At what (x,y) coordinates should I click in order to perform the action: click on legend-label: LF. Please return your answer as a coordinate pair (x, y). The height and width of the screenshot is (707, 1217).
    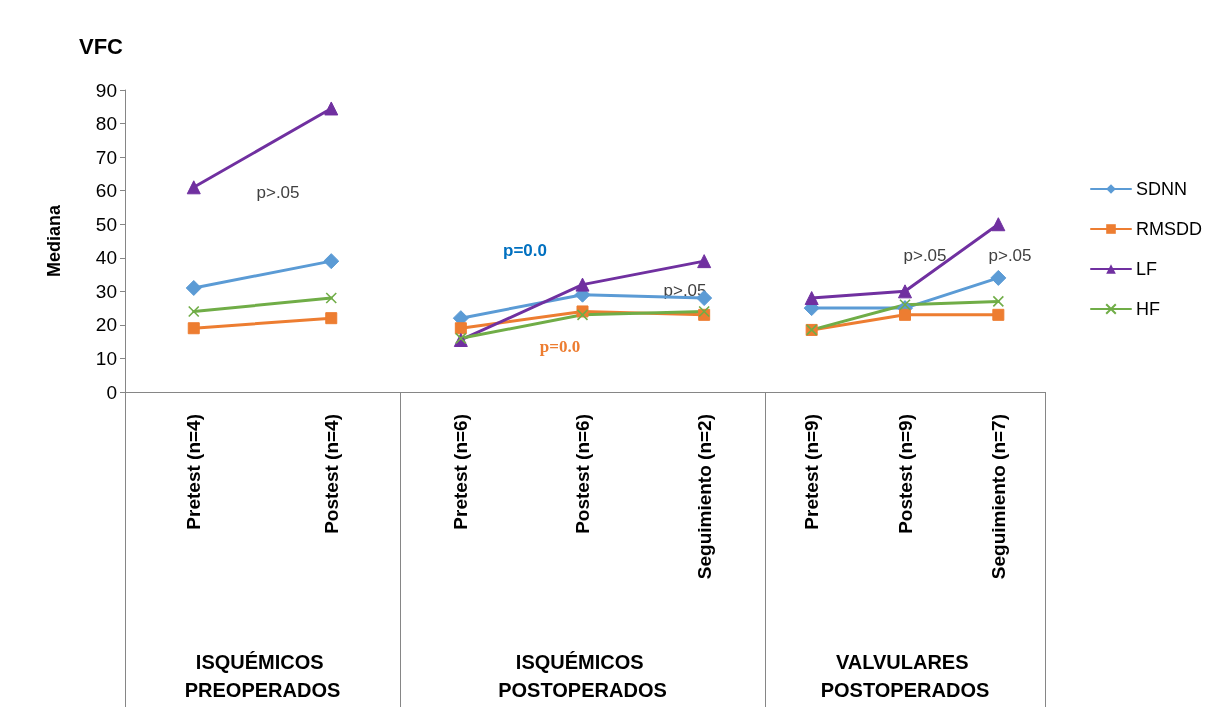
    Looking at the image, I should click on (1147, 269).